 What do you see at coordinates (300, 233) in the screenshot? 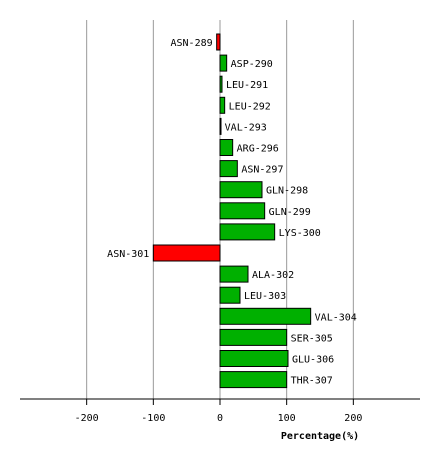
I see `bar-label: LYS-300` at bounding box center [300, 233].